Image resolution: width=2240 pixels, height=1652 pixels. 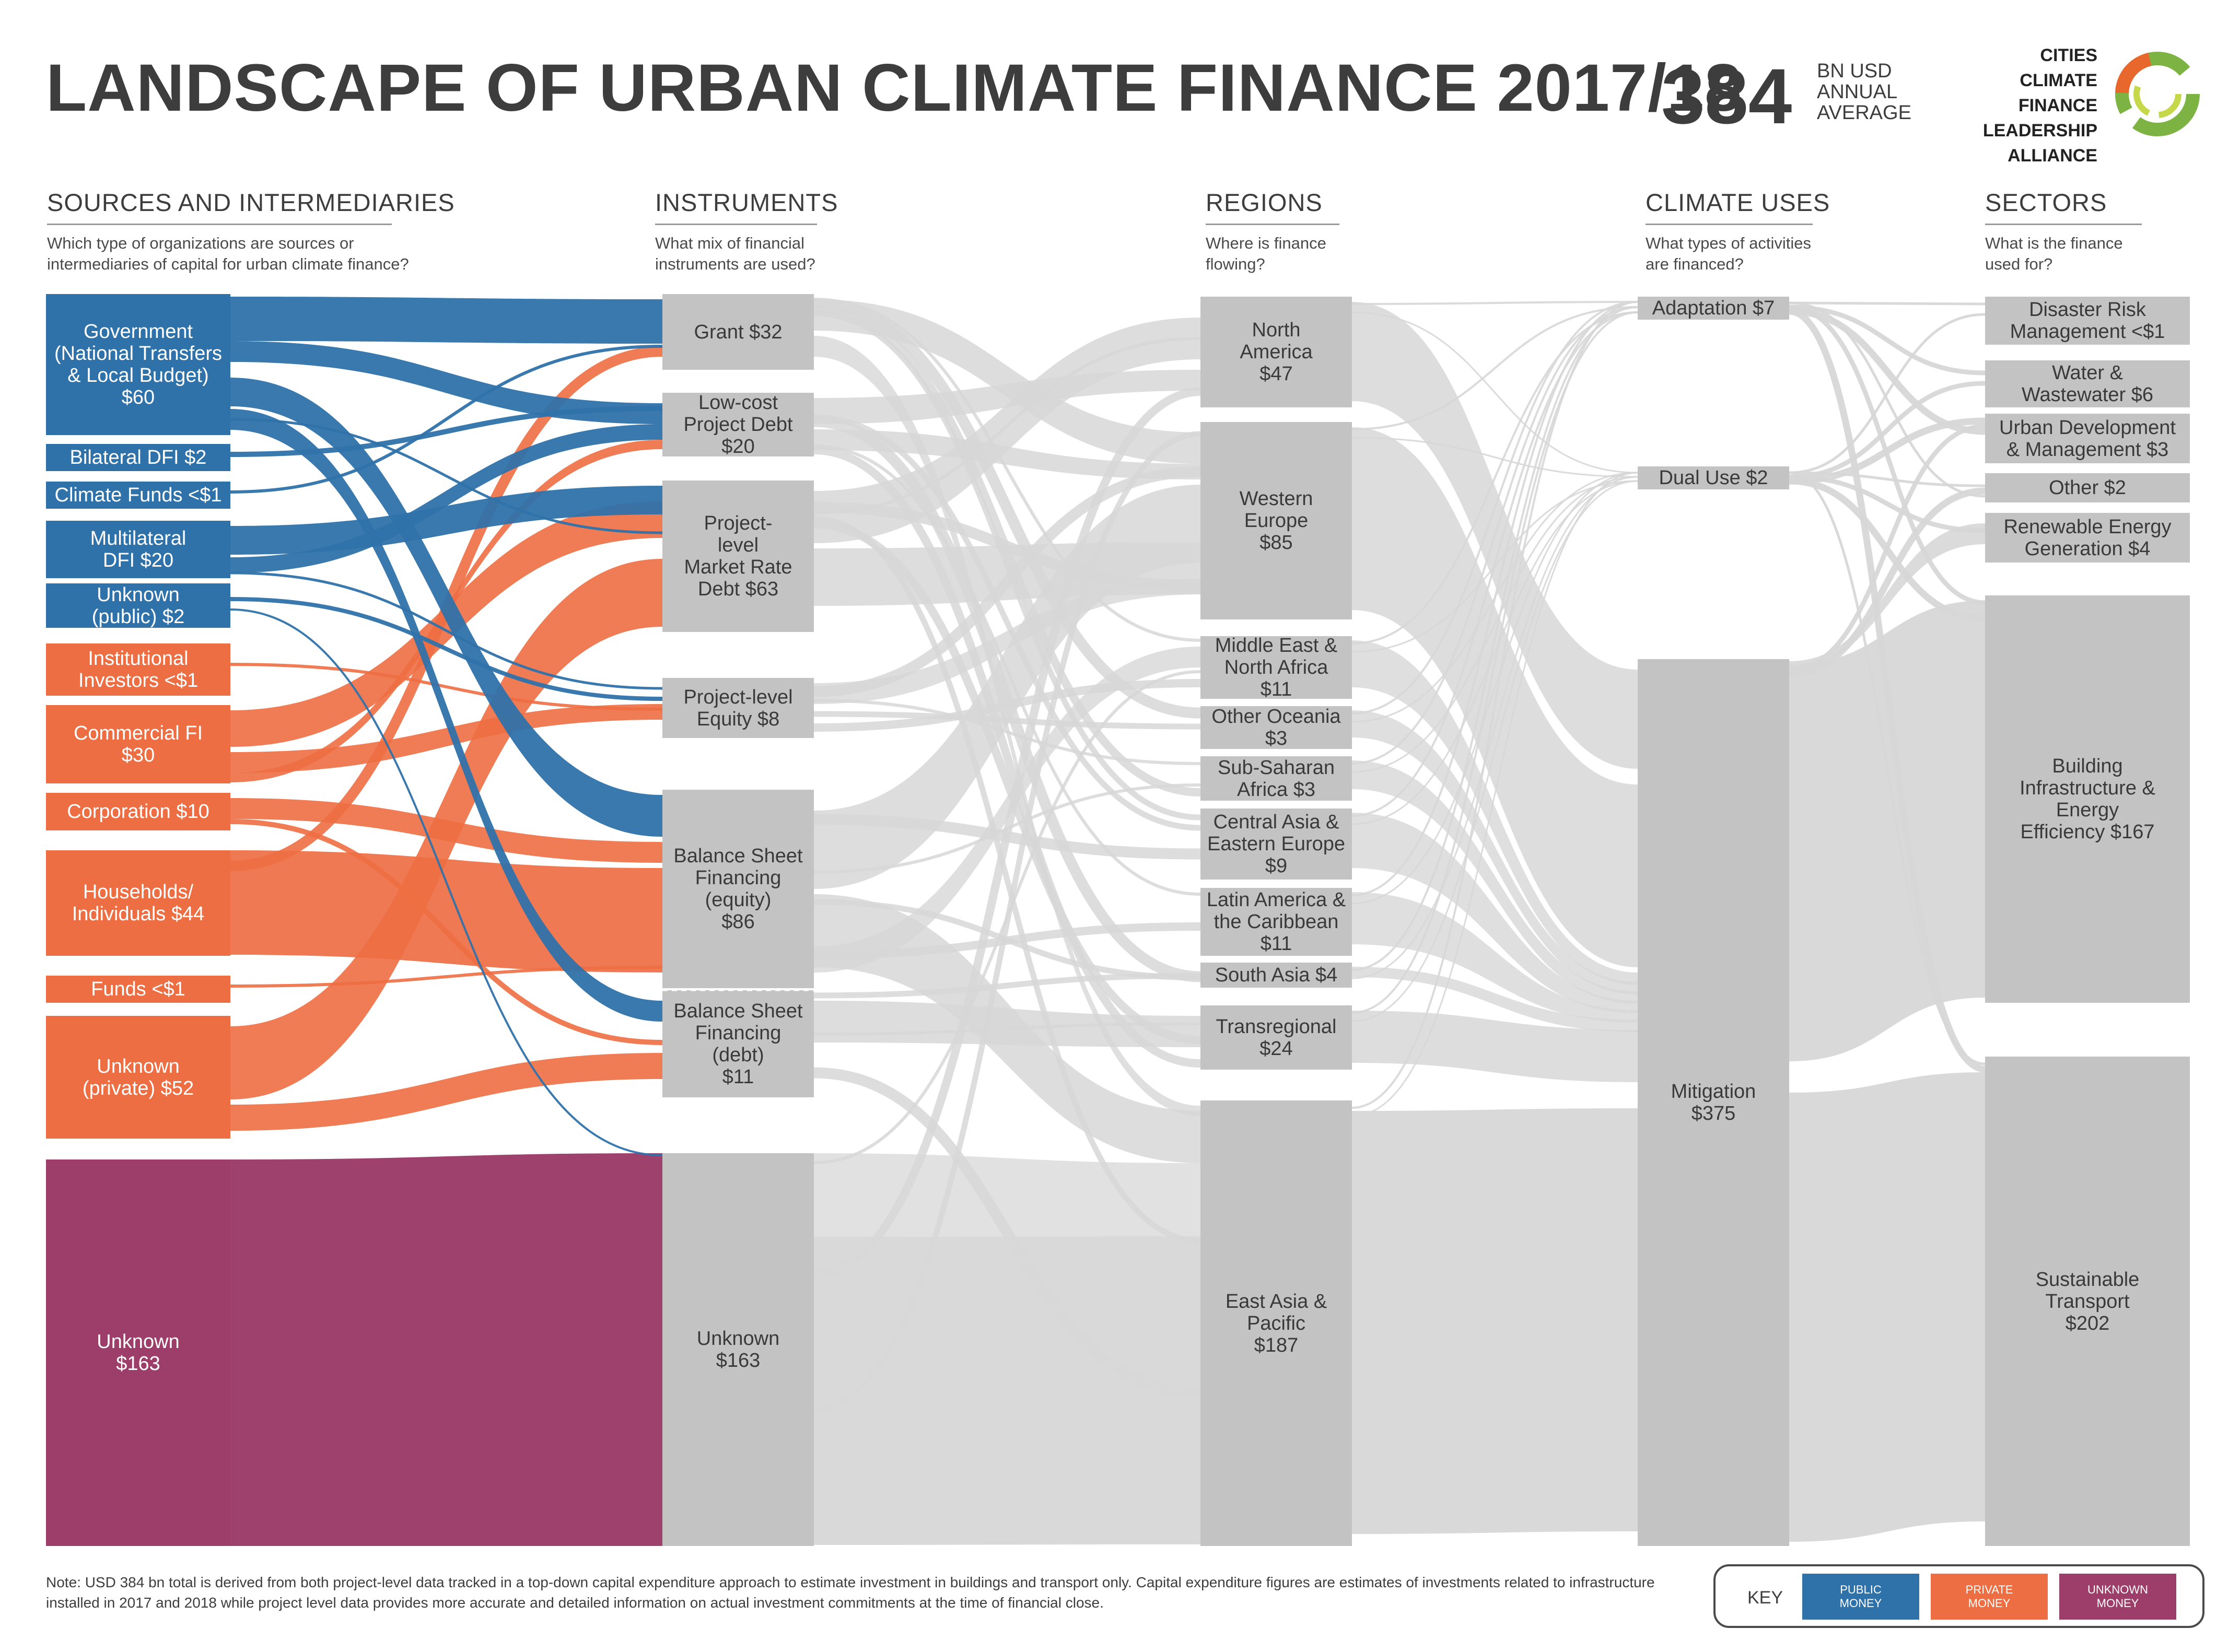 I want to click on region-node-bar, so click(x=1276, y=922).